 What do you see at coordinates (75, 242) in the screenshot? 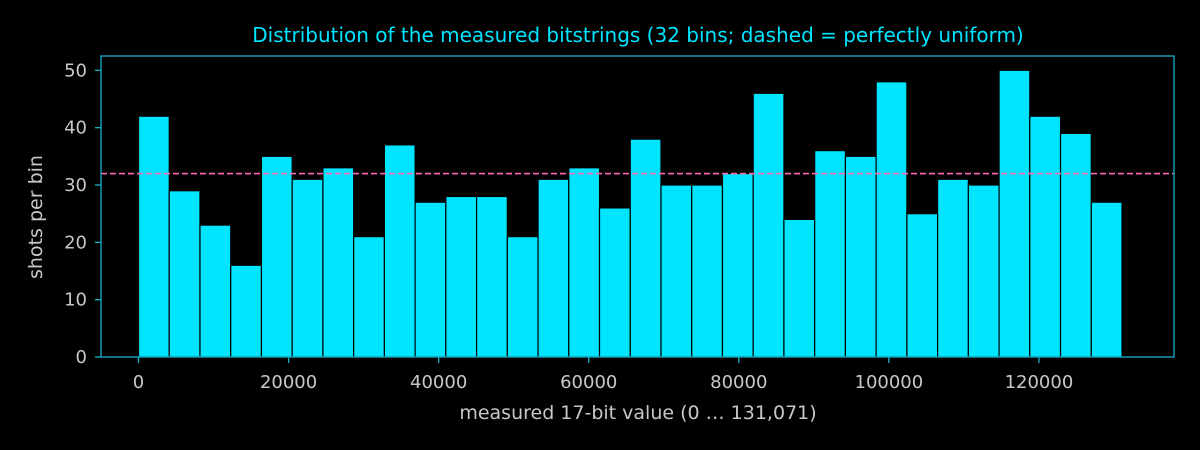
I see `y-tick-label: 20` at bounding box center [75, 242].